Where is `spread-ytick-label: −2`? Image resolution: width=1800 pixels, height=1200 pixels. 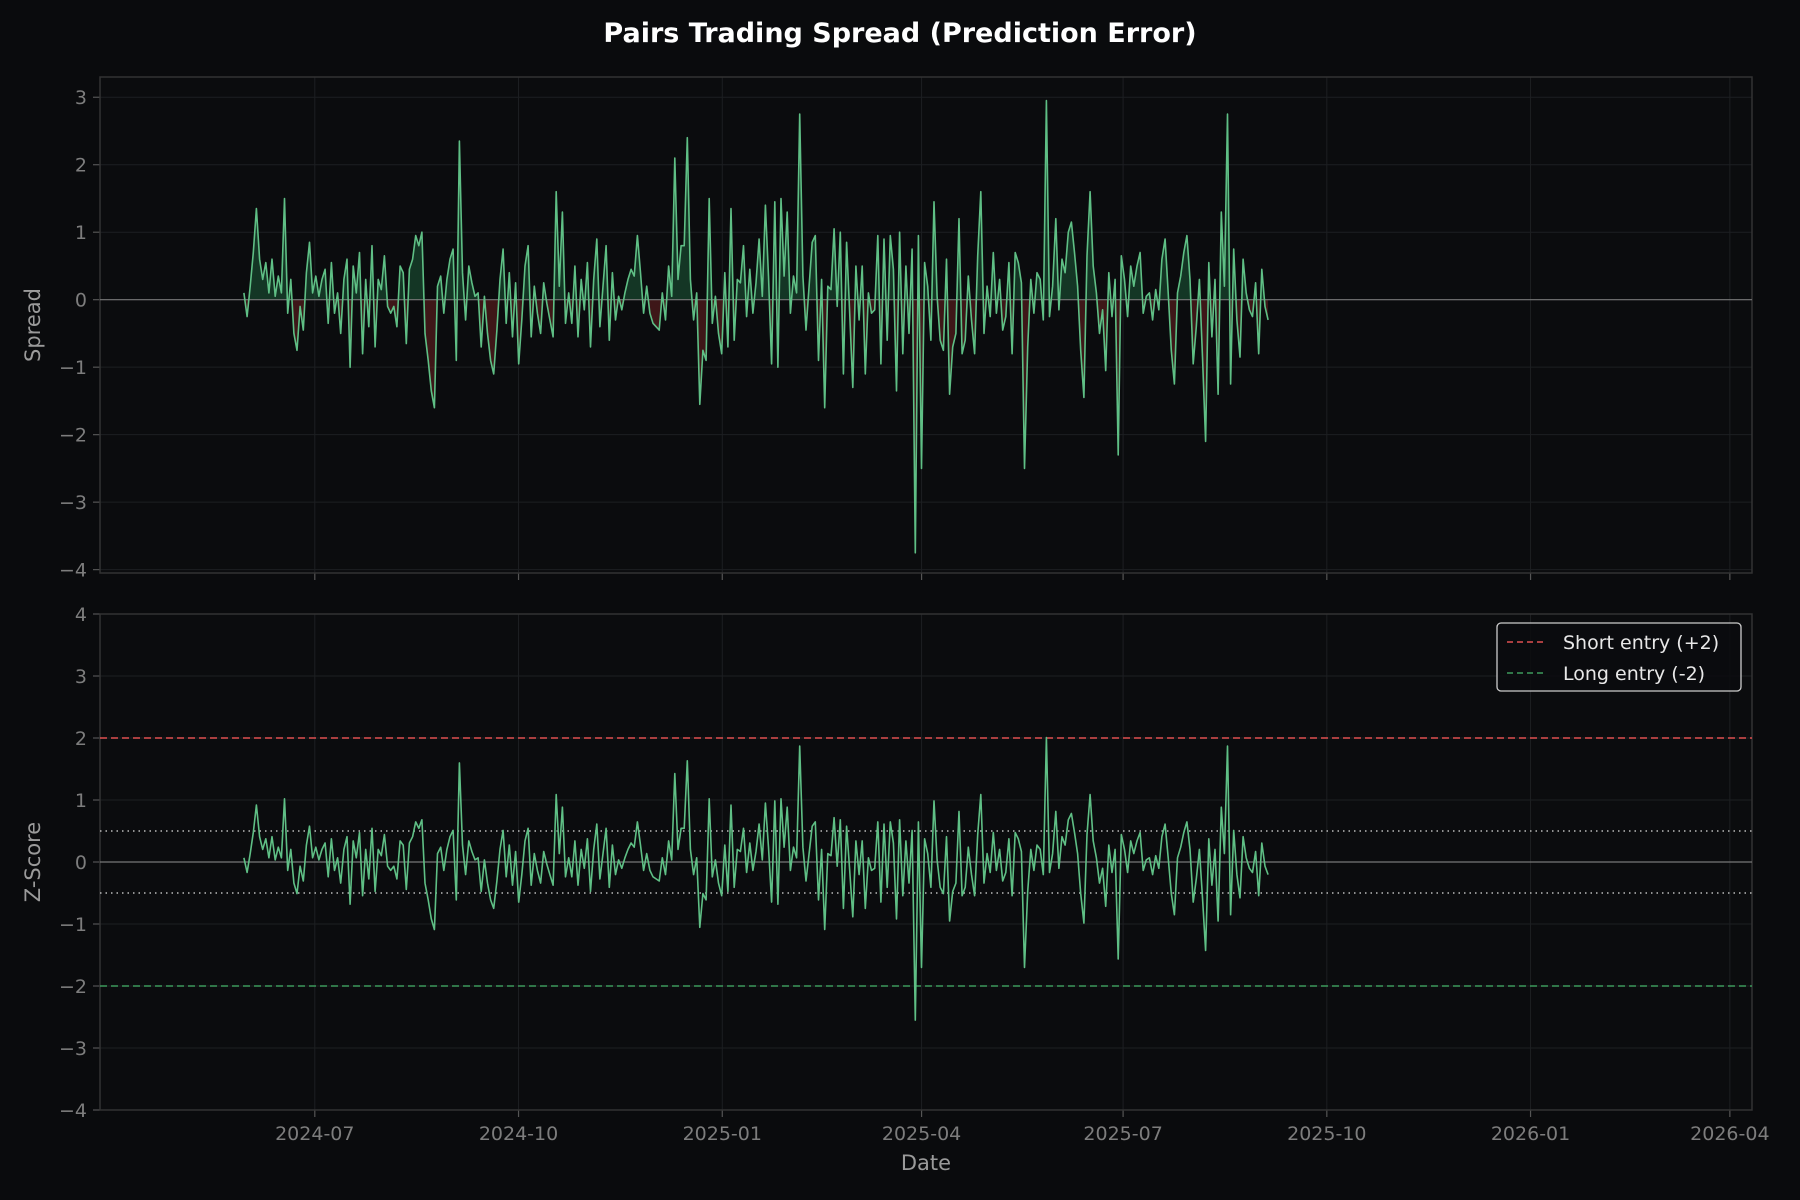
spread-ytick-label: −2 is located at coordinates (73, 436).